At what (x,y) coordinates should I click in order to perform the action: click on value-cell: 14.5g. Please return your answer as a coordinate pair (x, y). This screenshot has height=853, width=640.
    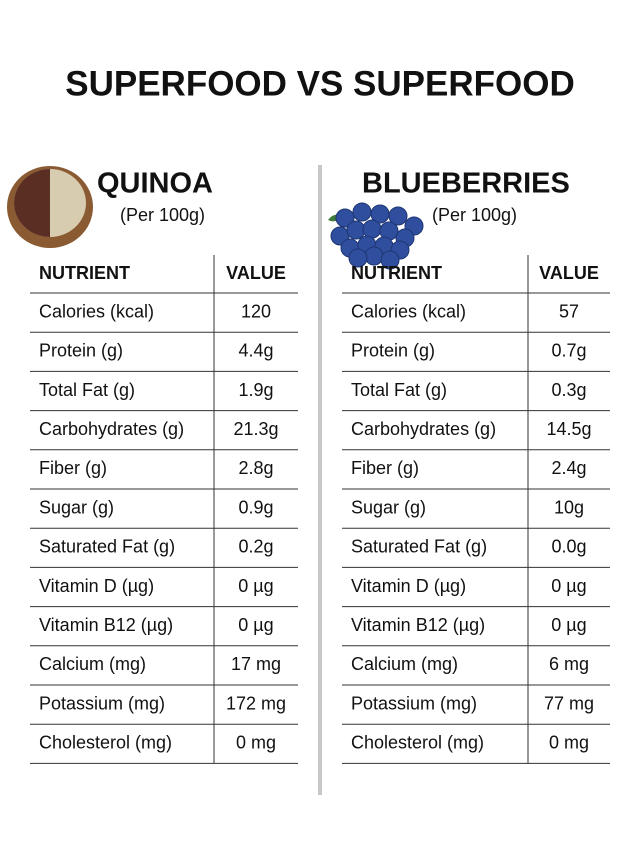
    Looking at the image, I should click on (568, 429).